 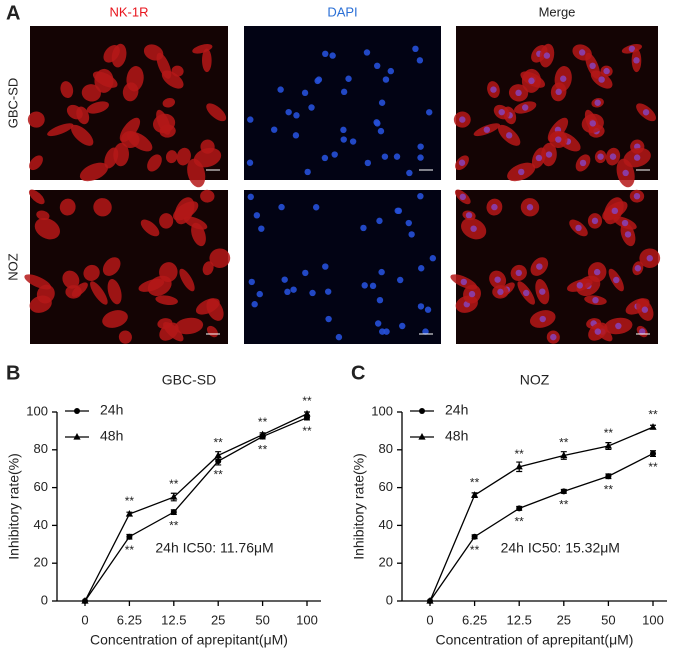 What do you see at coordinates (196, 507) in the screenshot?
I see `series-line` at bounding box center [196, 507].